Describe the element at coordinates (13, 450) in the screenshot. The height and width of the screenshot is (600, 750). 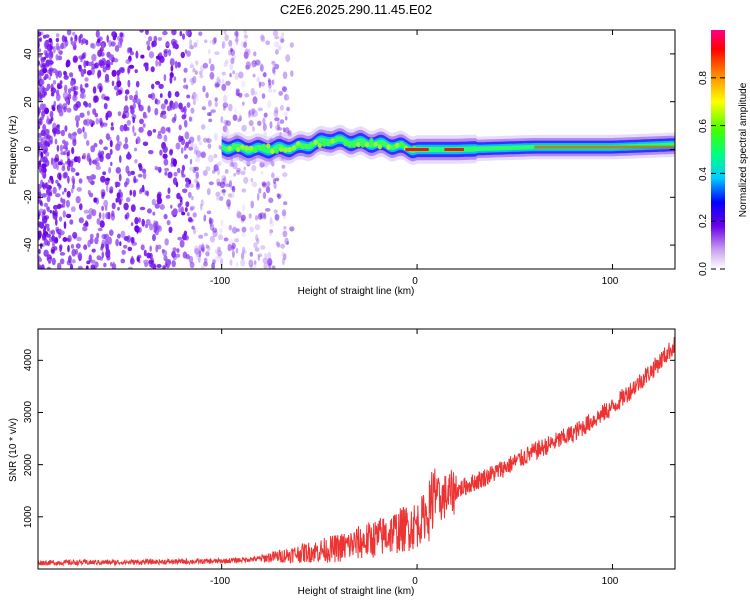
I see `snr-ylabel: SNR (10 * v/v)` at that location.